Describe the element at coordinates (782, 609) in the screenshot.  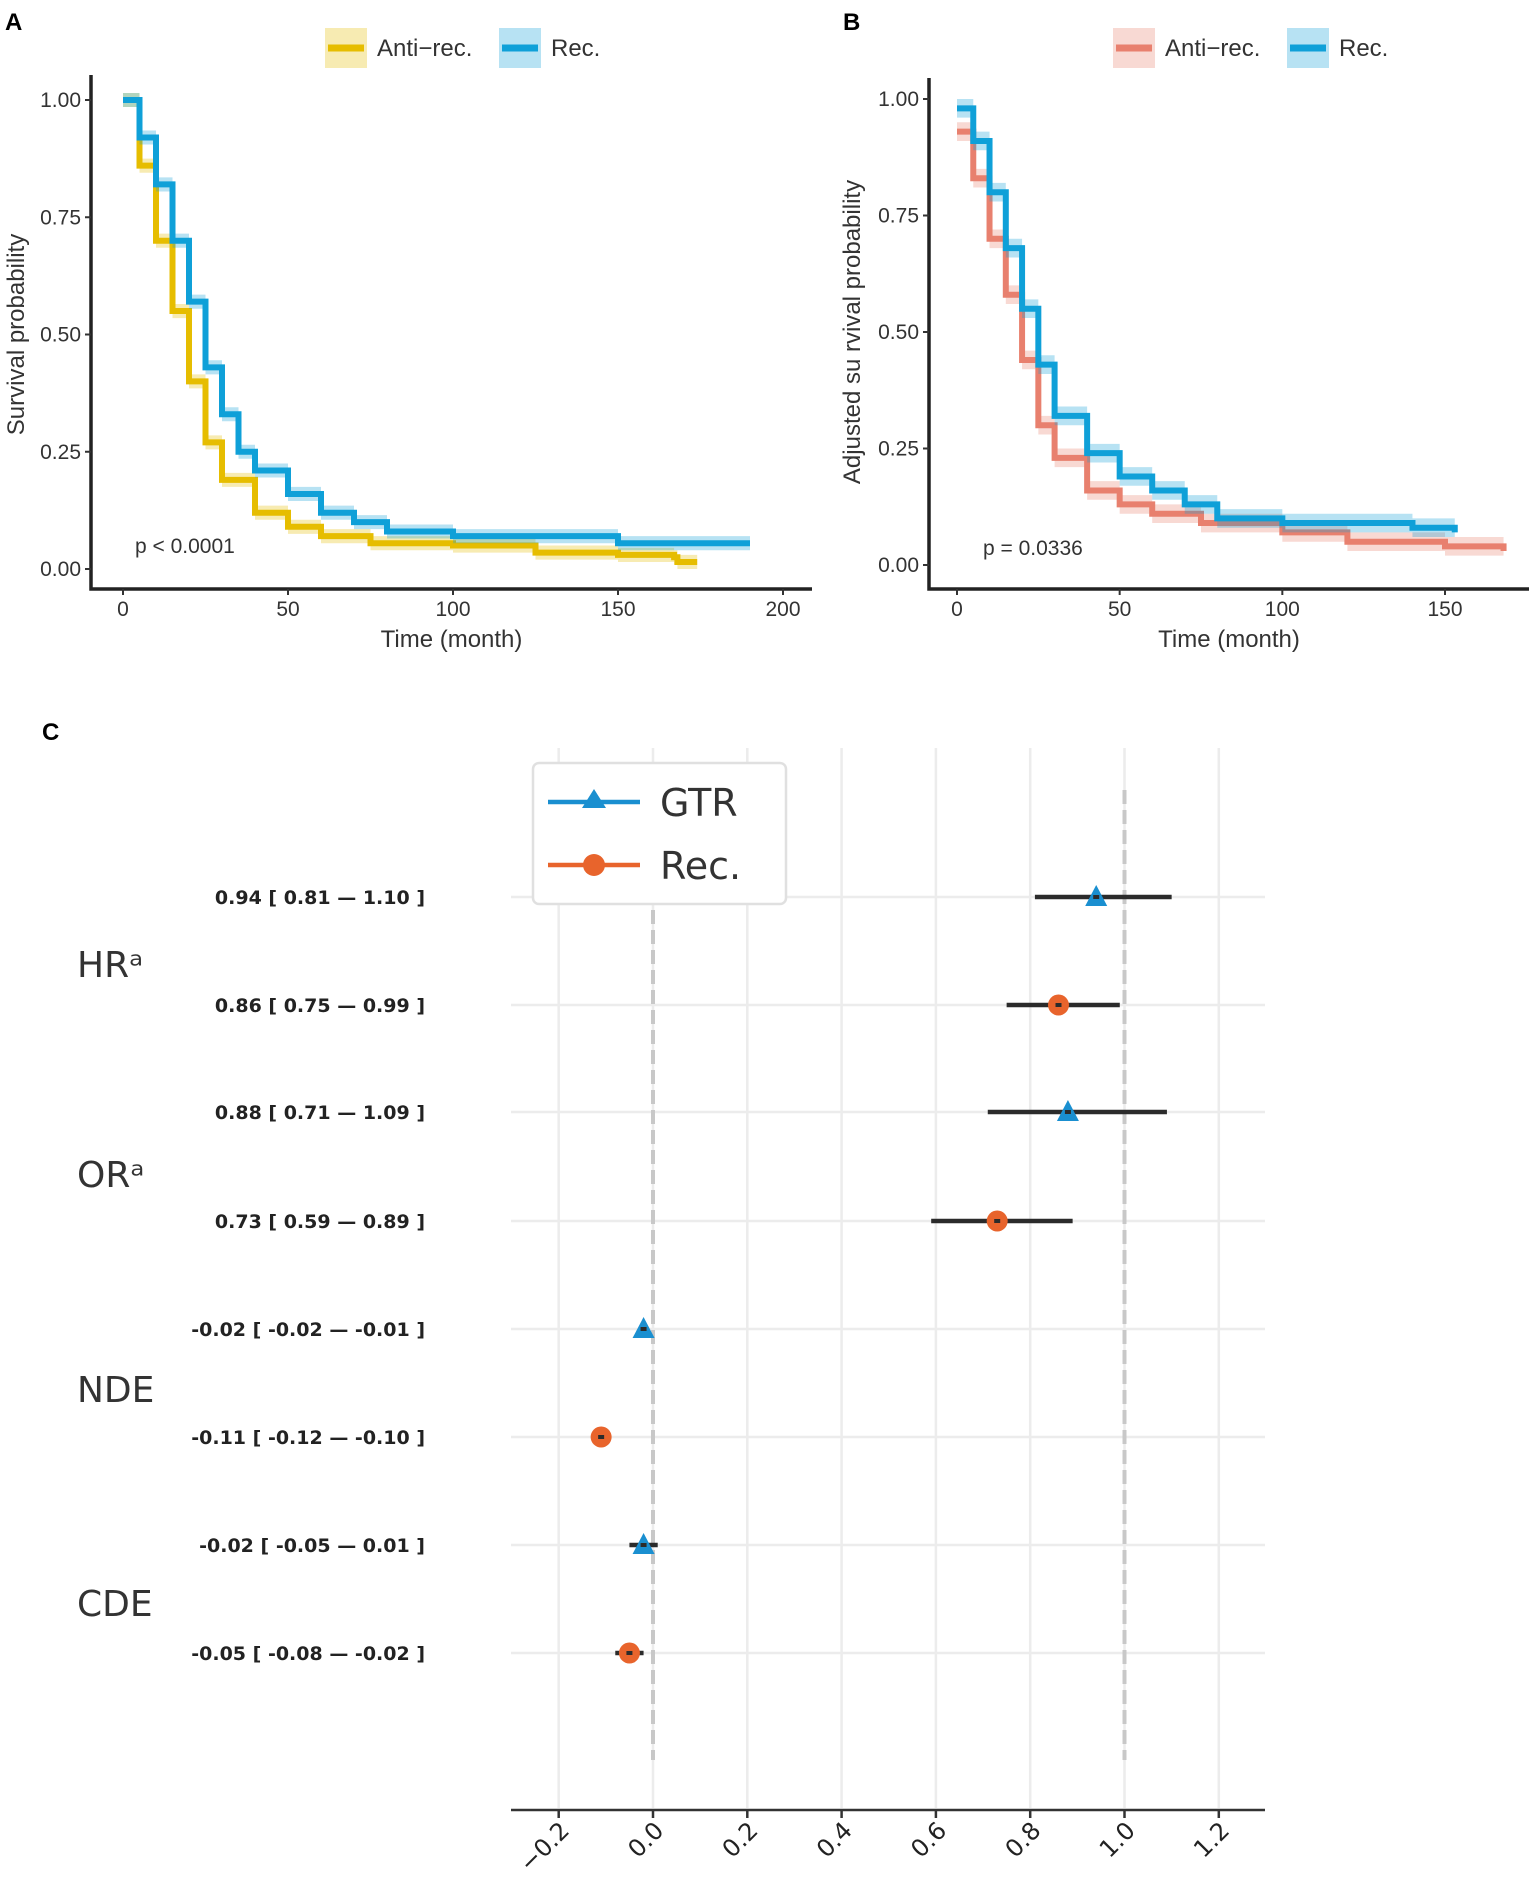
I see `x-tick-label: 200` at that location.